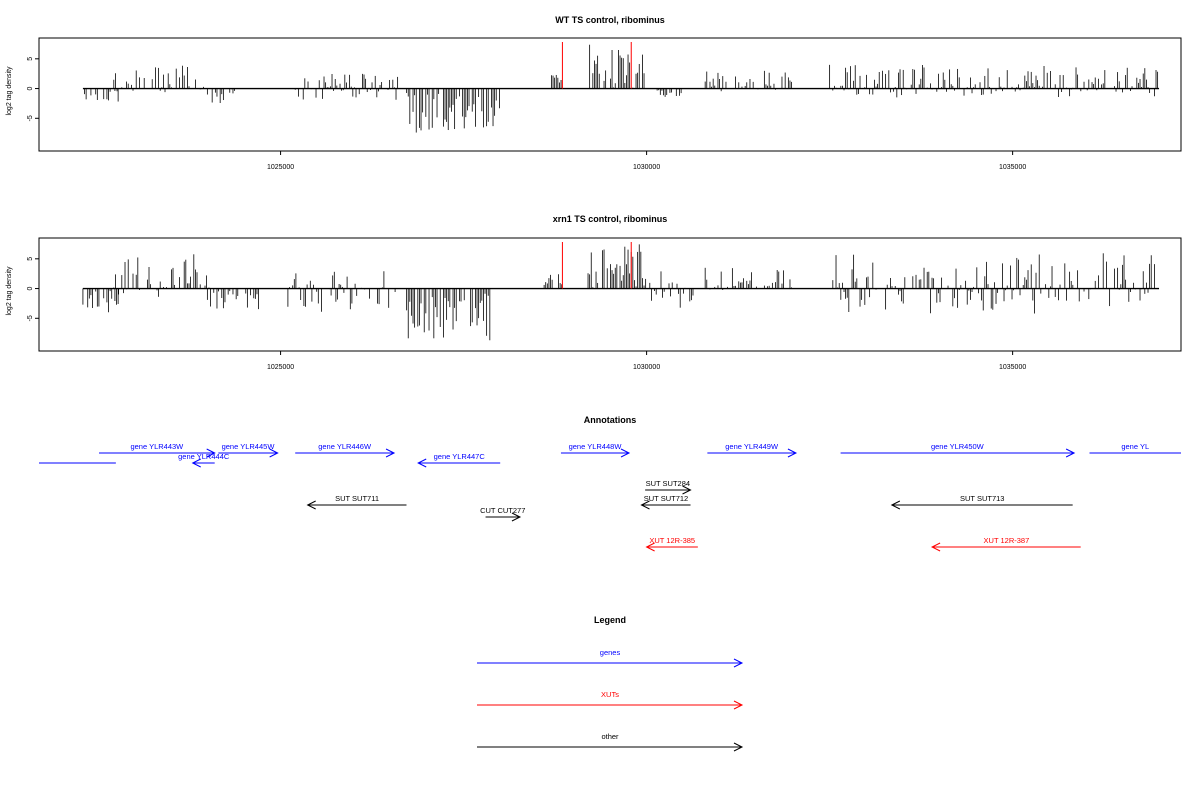 The width and height of the screenshot is (1200, 800). I want to click on feature-xut-12r-387: XUT 12R-387, so click(1005, 544).